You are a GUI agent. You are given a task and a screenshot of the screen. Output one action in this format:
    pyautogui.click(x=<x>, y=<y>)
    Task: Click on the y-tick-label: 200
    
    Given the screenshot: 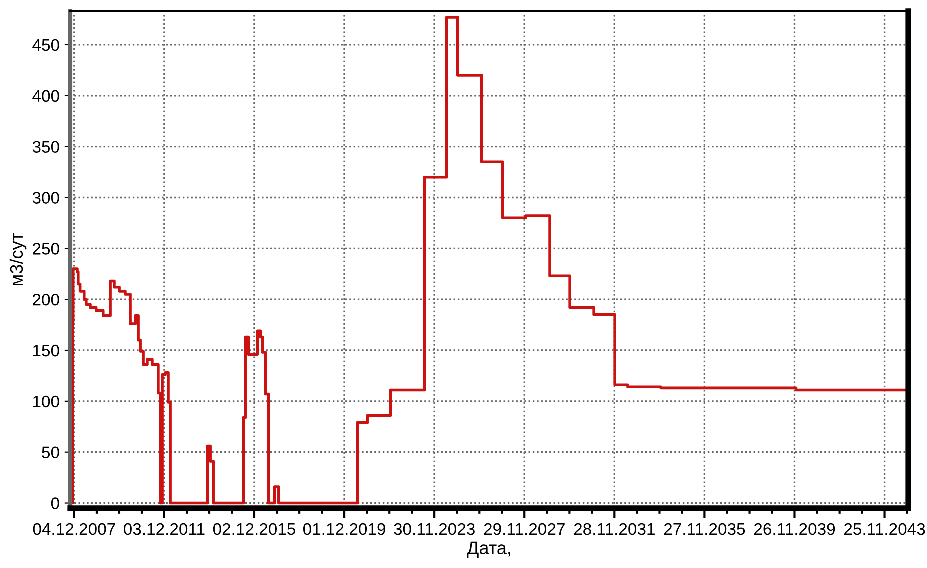 What is the action you would take?
    pyautogui.click(x=46, y=300)
    